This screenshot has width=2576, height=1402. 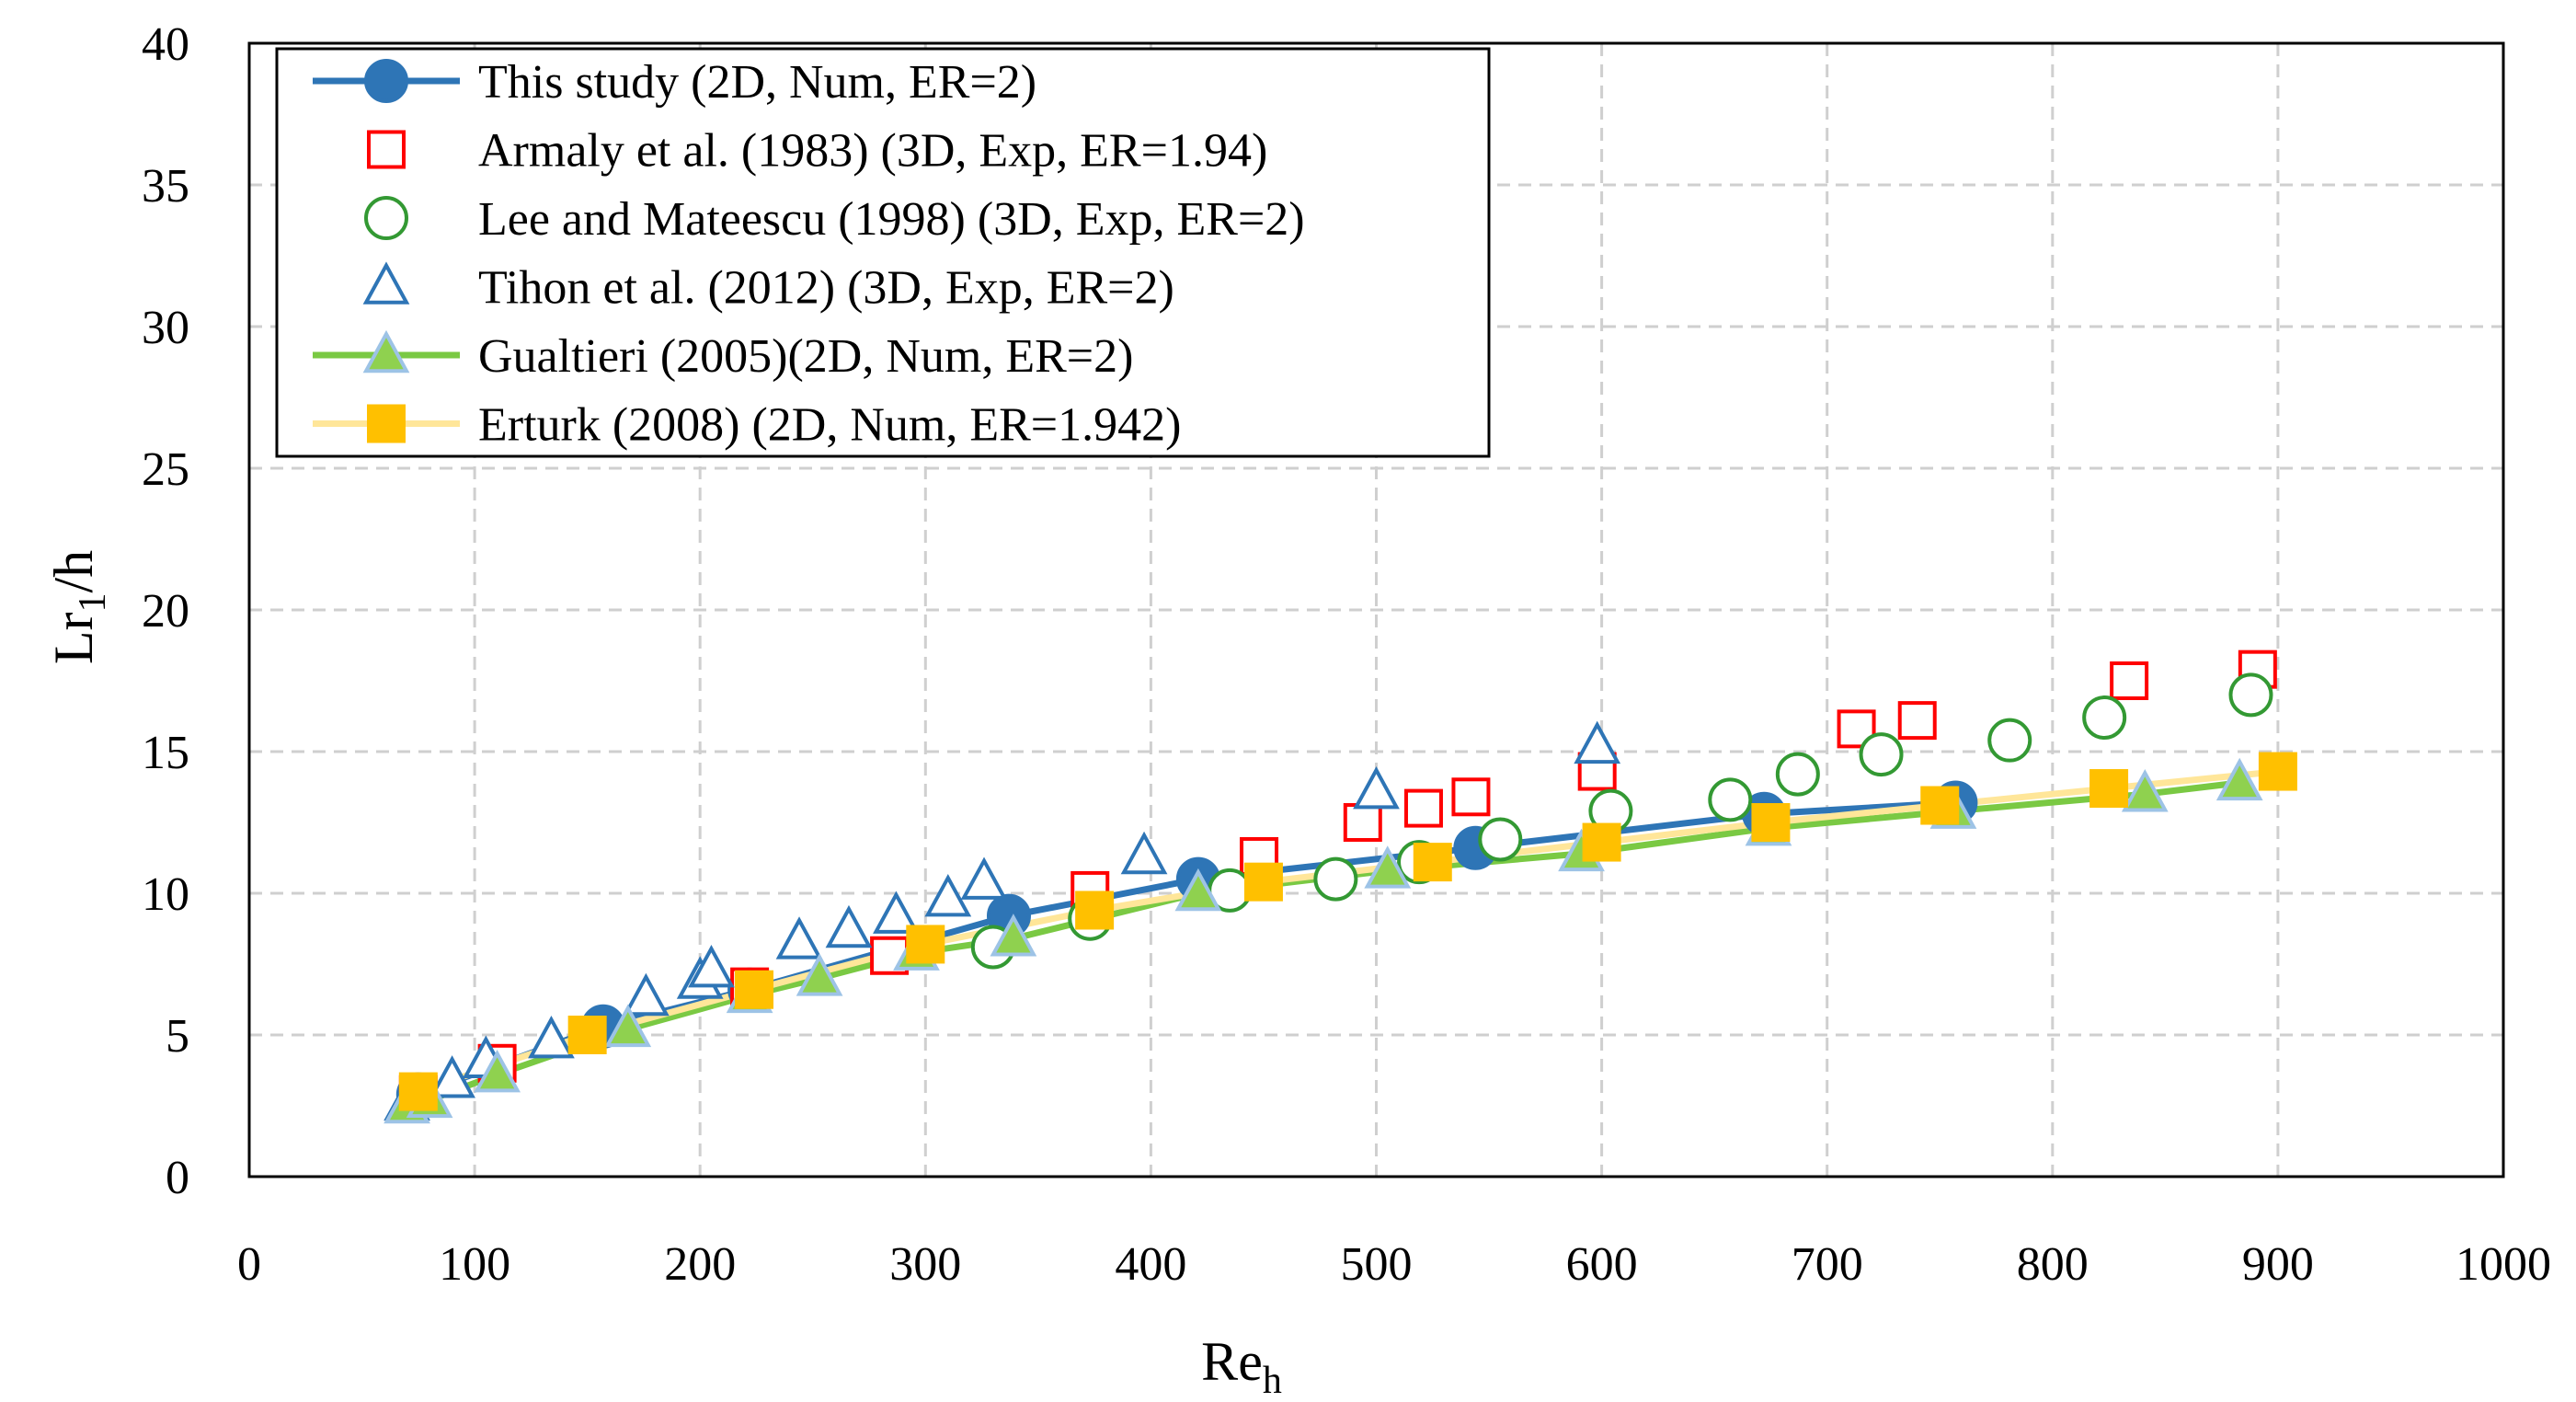 I want to click on x-tick-label: 800, so click(x=2053, y=1265).